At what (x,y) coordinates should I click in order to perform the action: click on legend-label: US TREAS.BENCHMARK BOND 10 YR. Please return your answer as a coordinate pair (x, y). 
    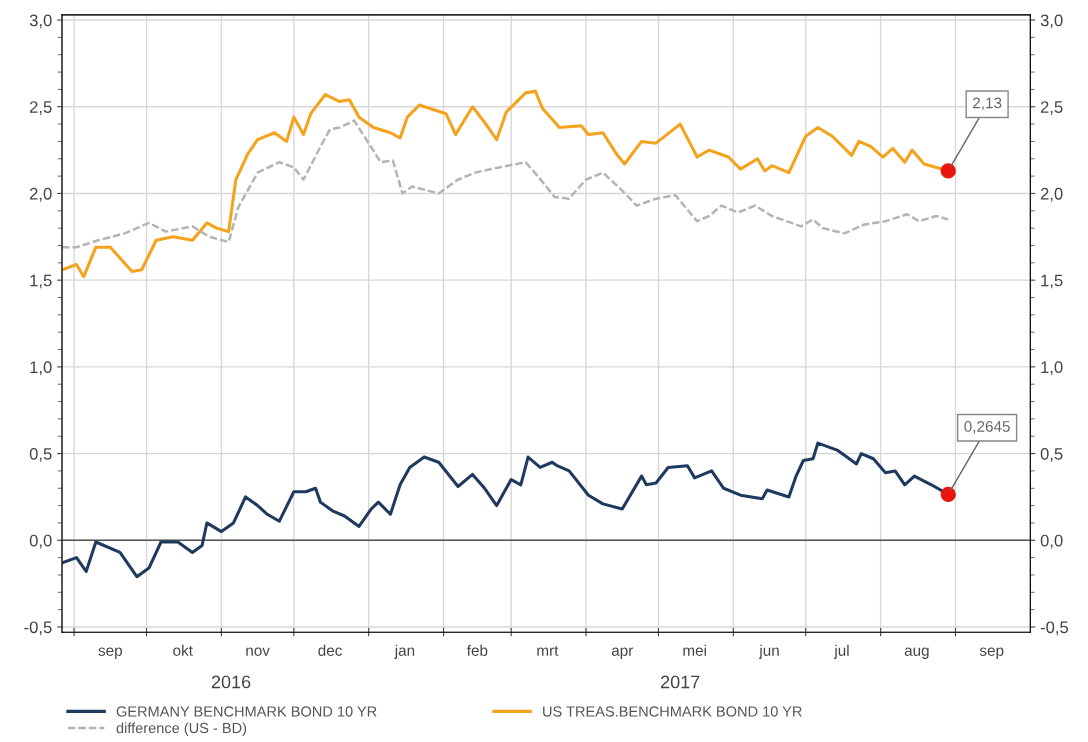
    Looking at the image, I should click on (672, 711).